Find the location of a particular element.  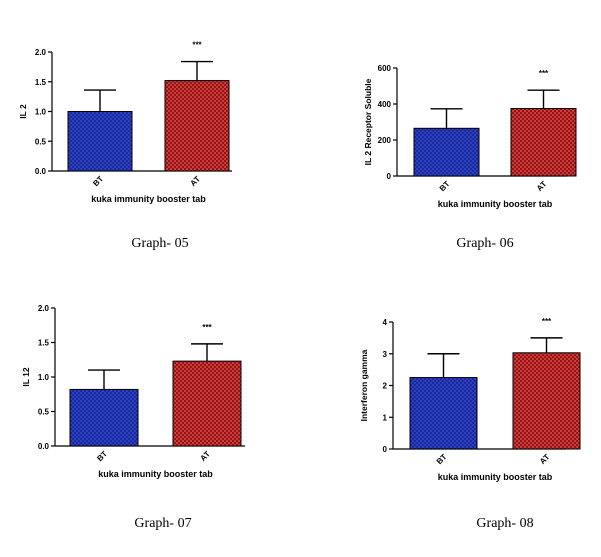

chart-1-y-axis-label: IL 2 is located at coordinates (23, 111).